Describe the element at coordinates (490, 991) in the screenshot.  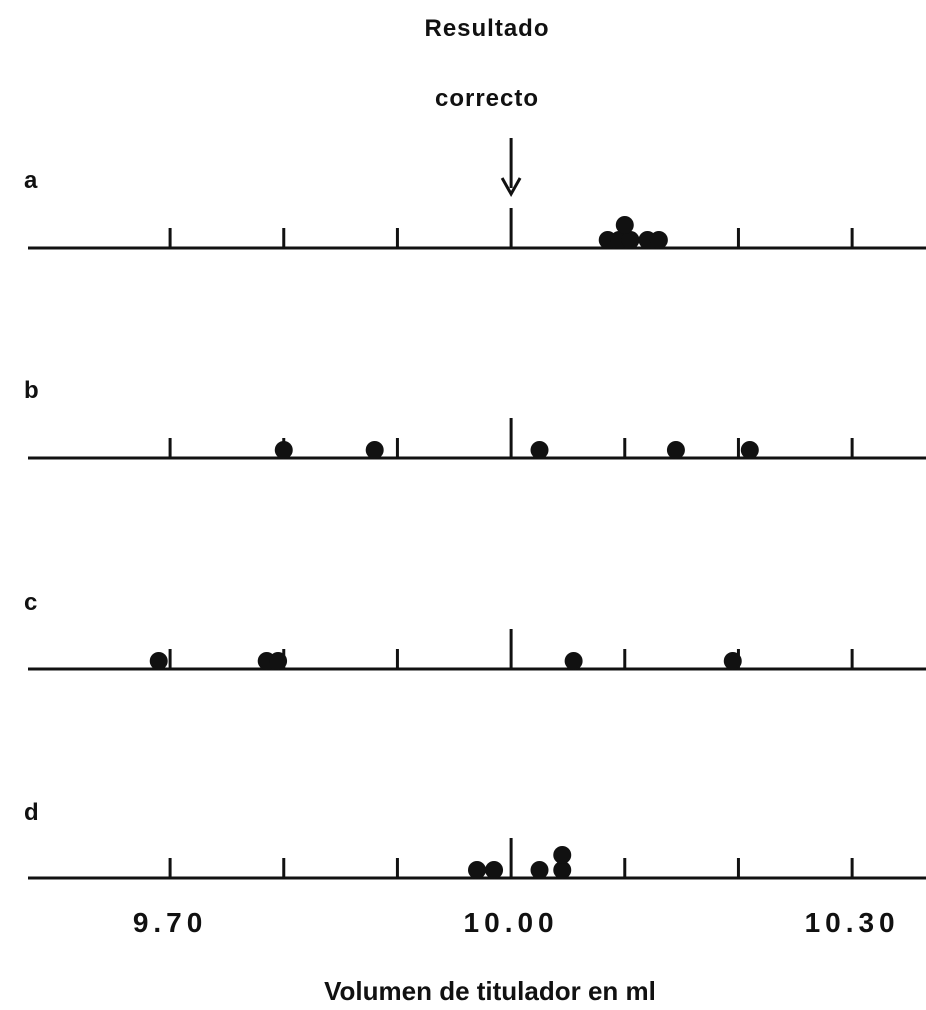
I see `x-axis-title: Volumen de titulador en ml` at that location.